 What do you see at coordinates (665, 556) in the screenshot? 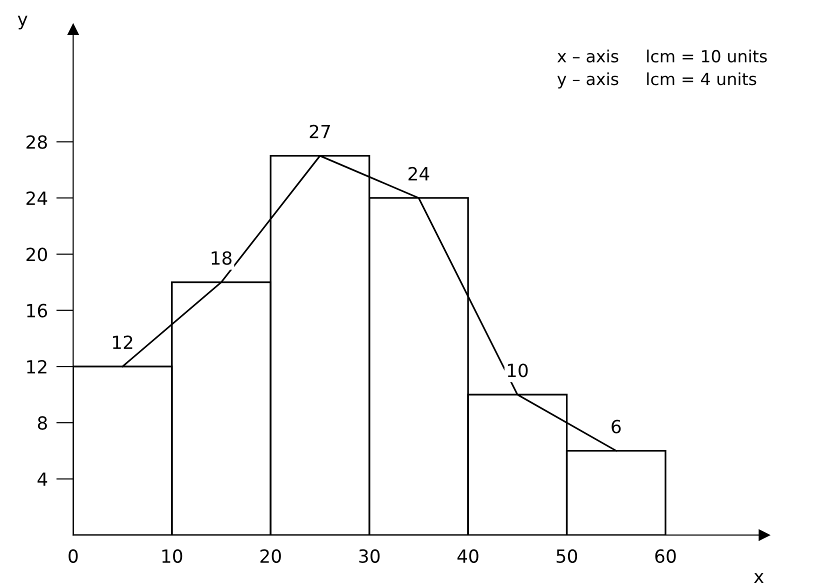
I see `x-tick-label: 60` at bounding box center [665, 556].